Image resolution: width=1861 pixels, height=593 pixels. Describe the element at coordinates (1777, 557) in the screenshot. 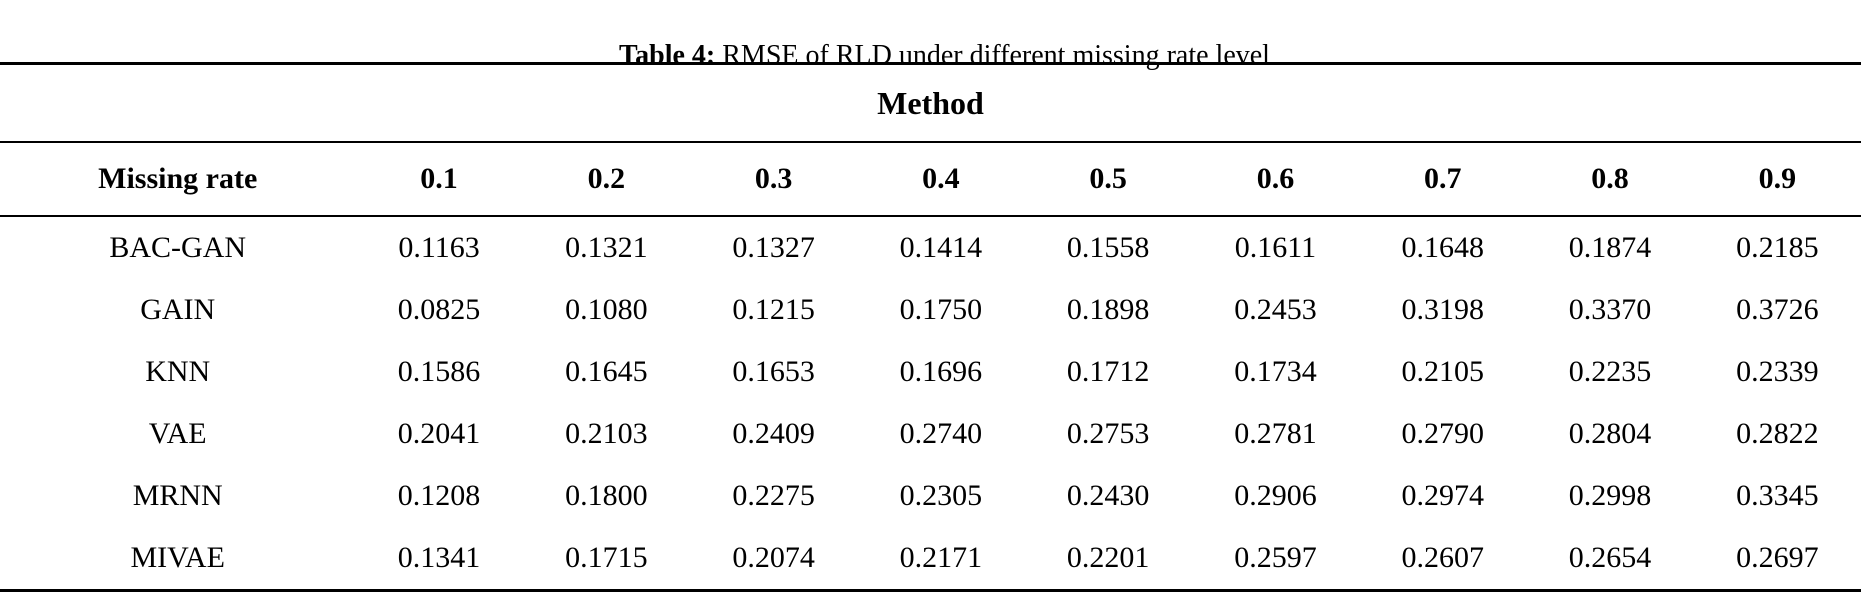

I see `rmse-value: 0.2697` at that location.